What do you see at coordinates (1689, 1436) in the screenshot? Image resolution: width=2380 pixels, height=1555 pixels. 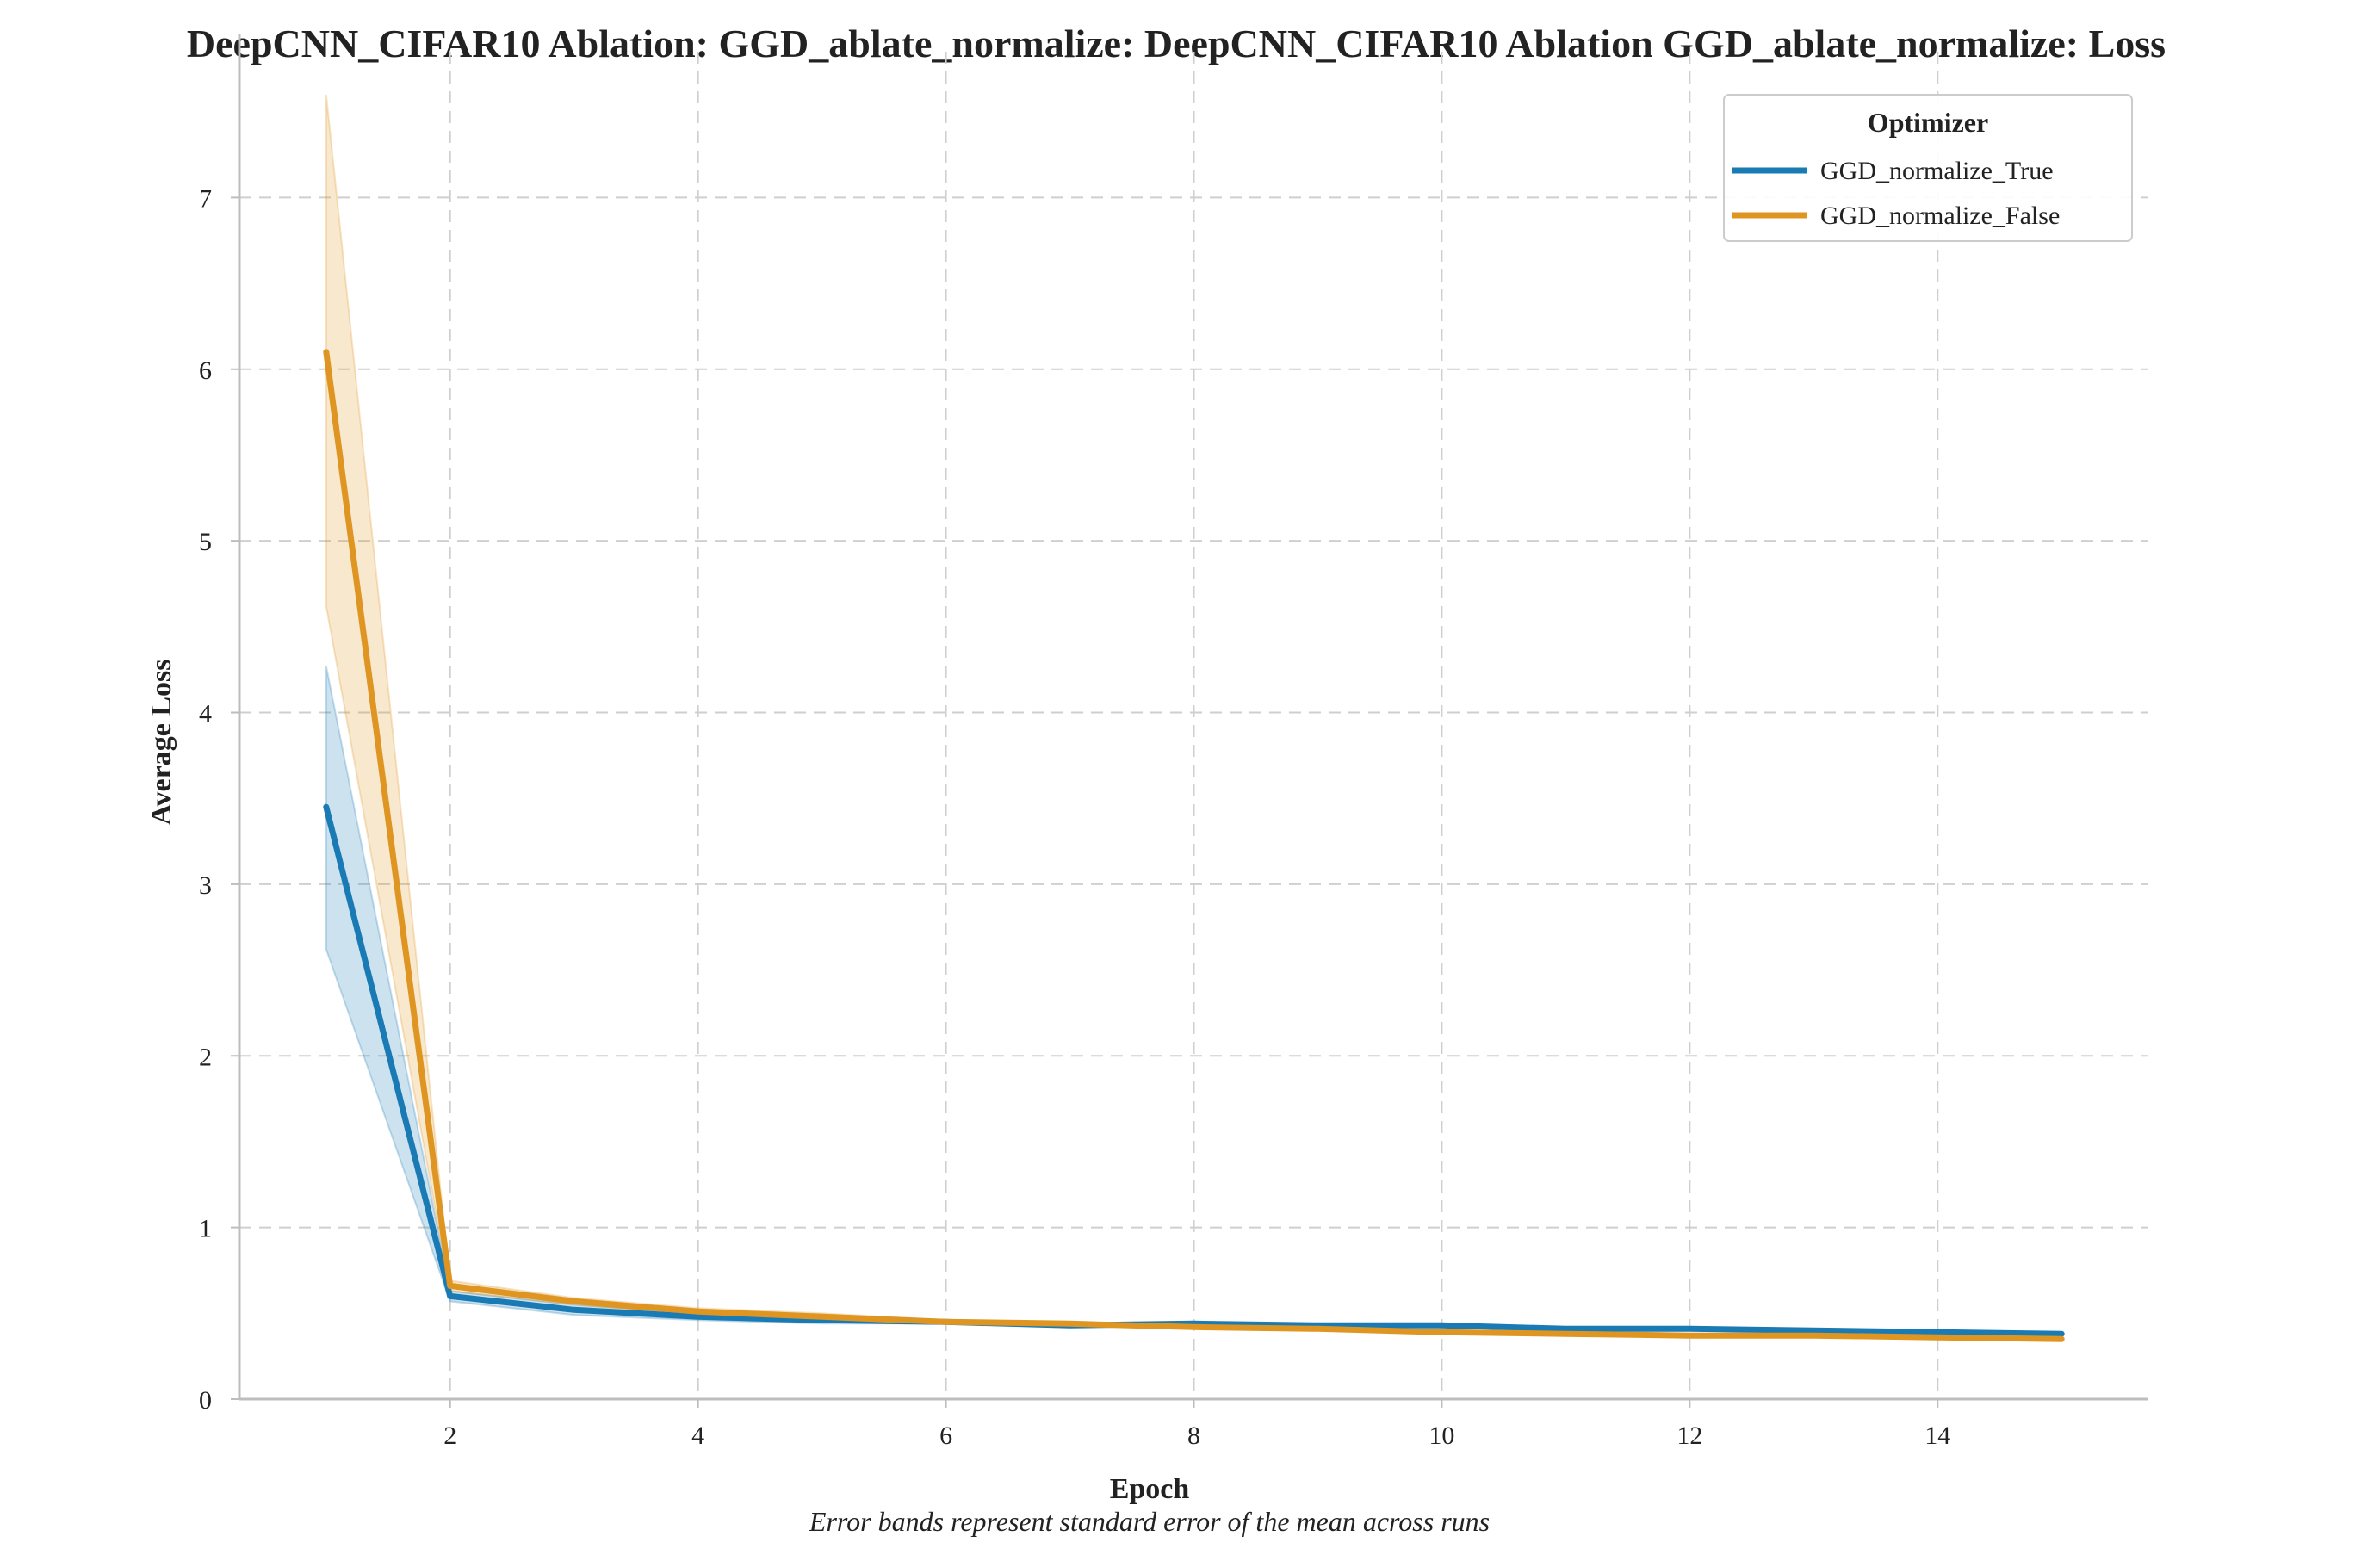 I see `x-tick-label: 12` at bounding box center [1689, 1436].